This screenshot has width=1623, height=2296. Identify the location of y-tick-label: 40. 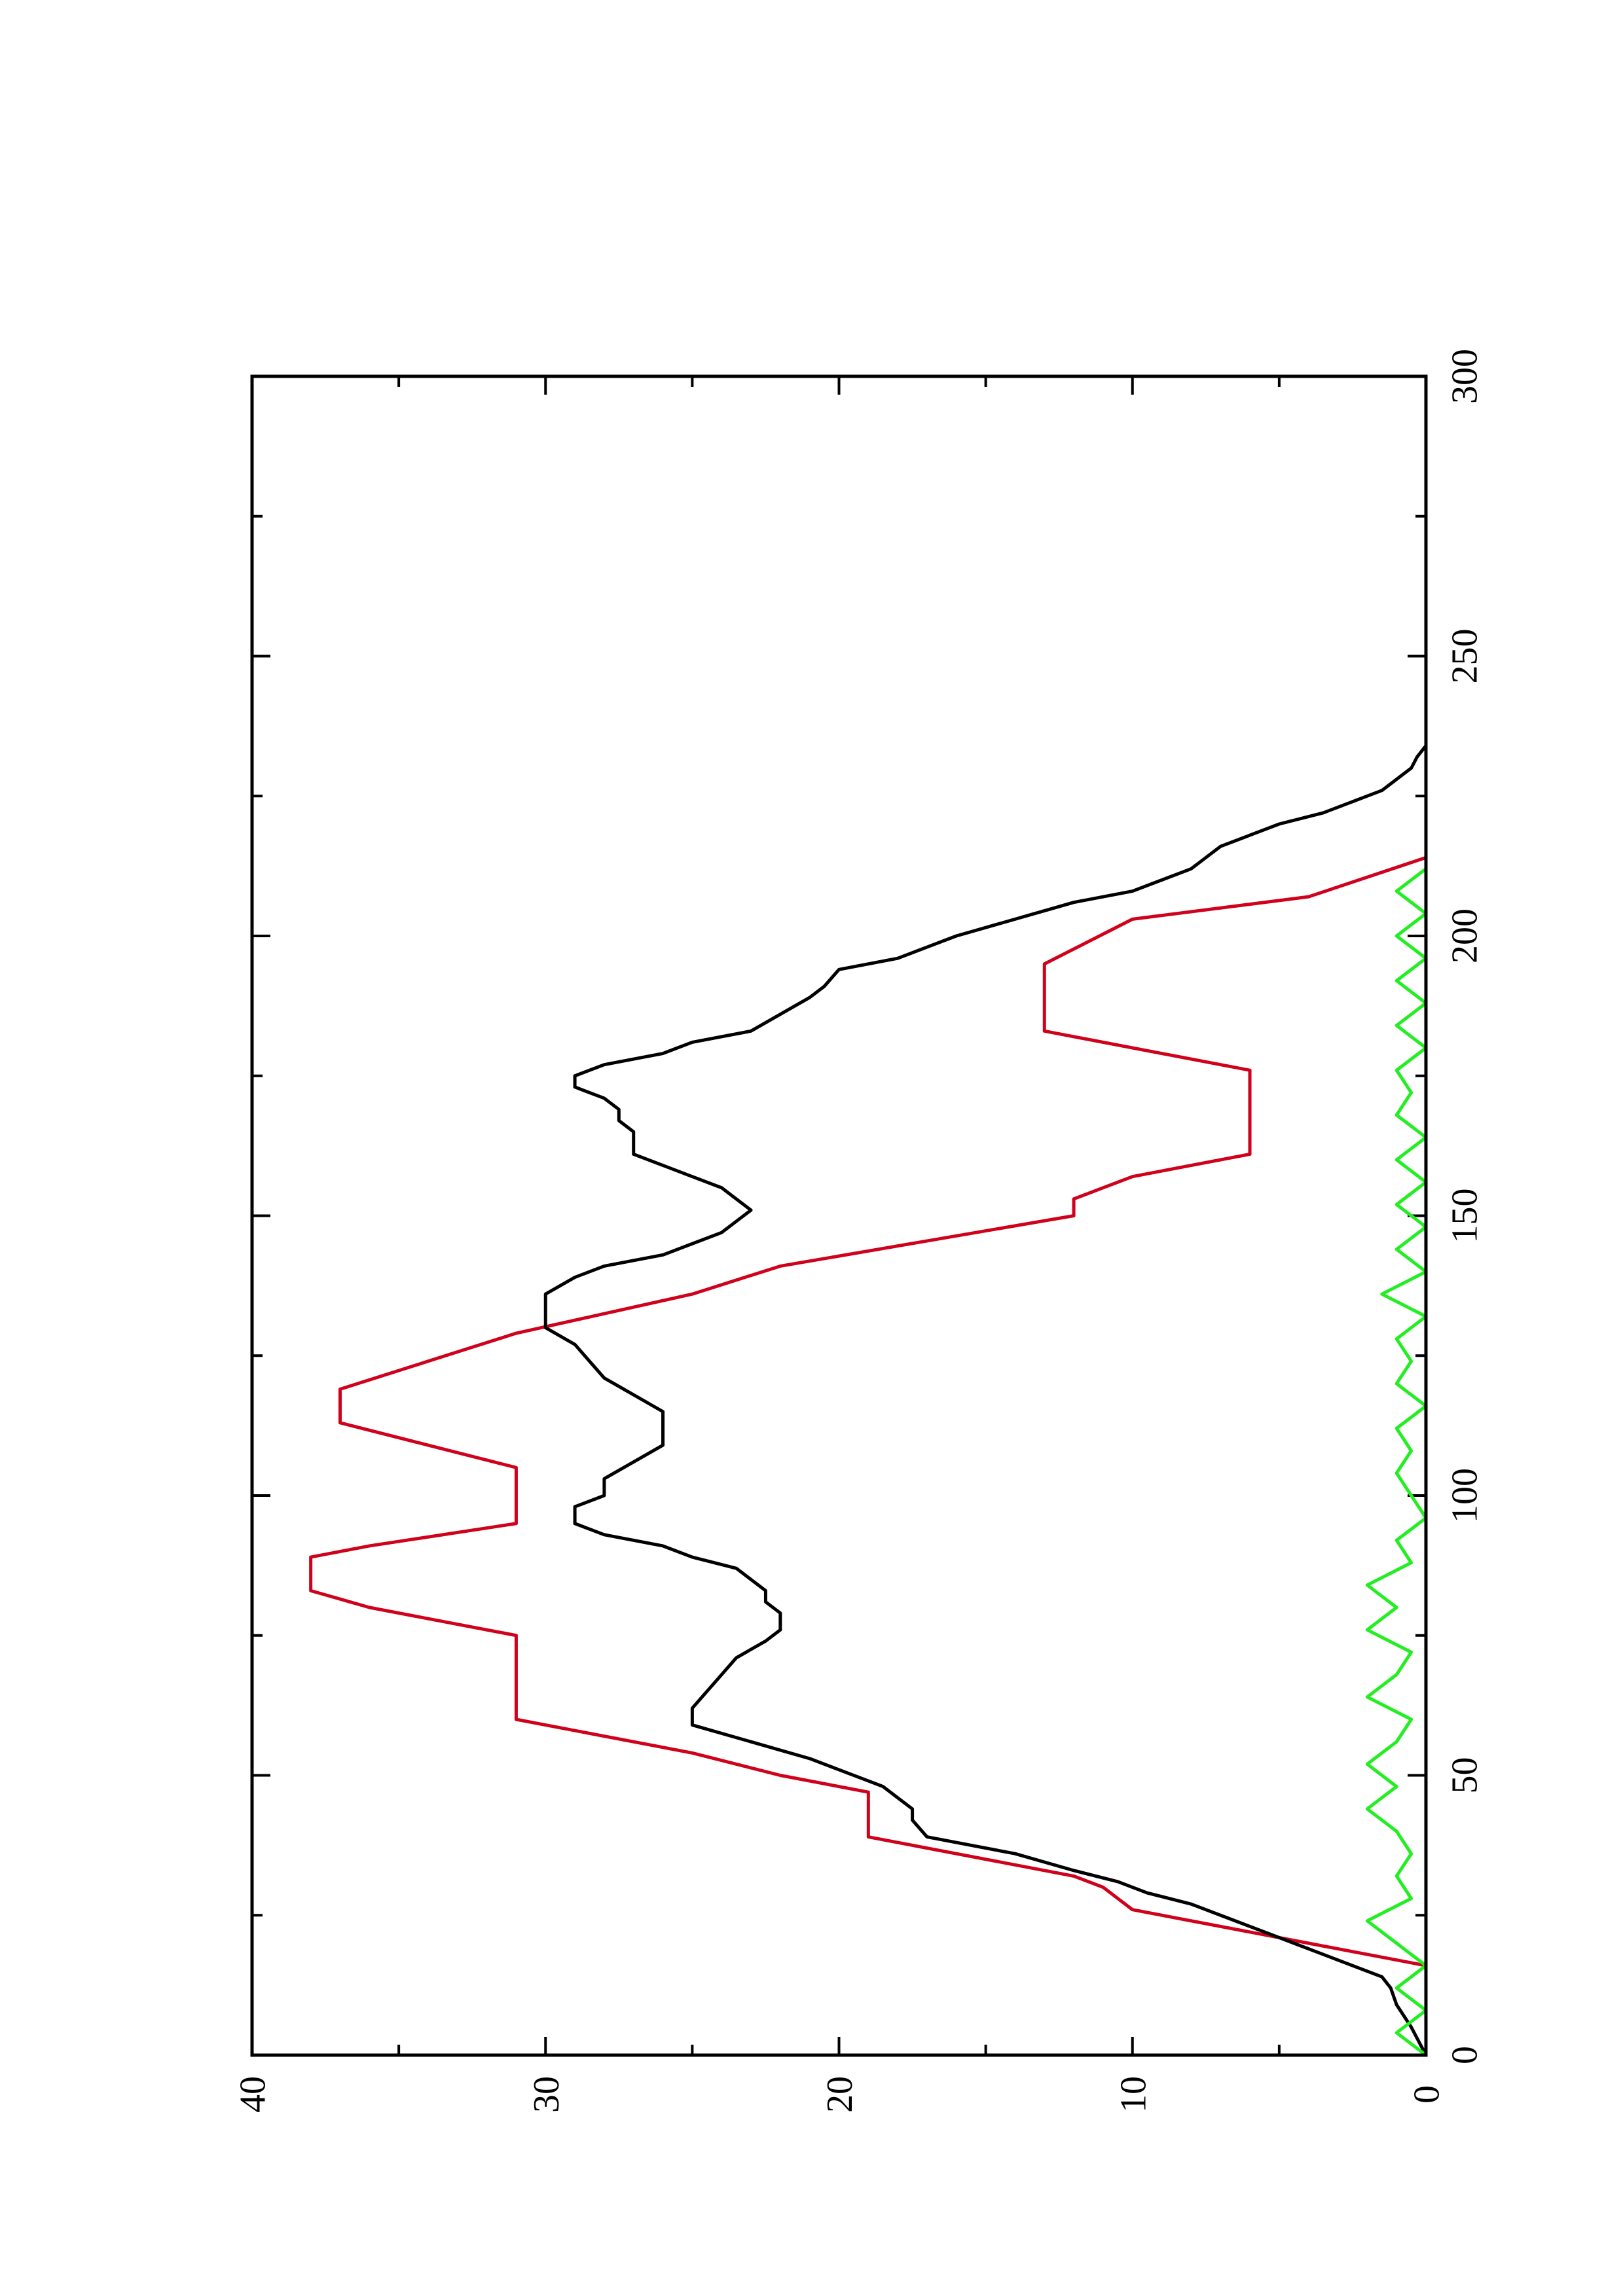
(253, 2094).